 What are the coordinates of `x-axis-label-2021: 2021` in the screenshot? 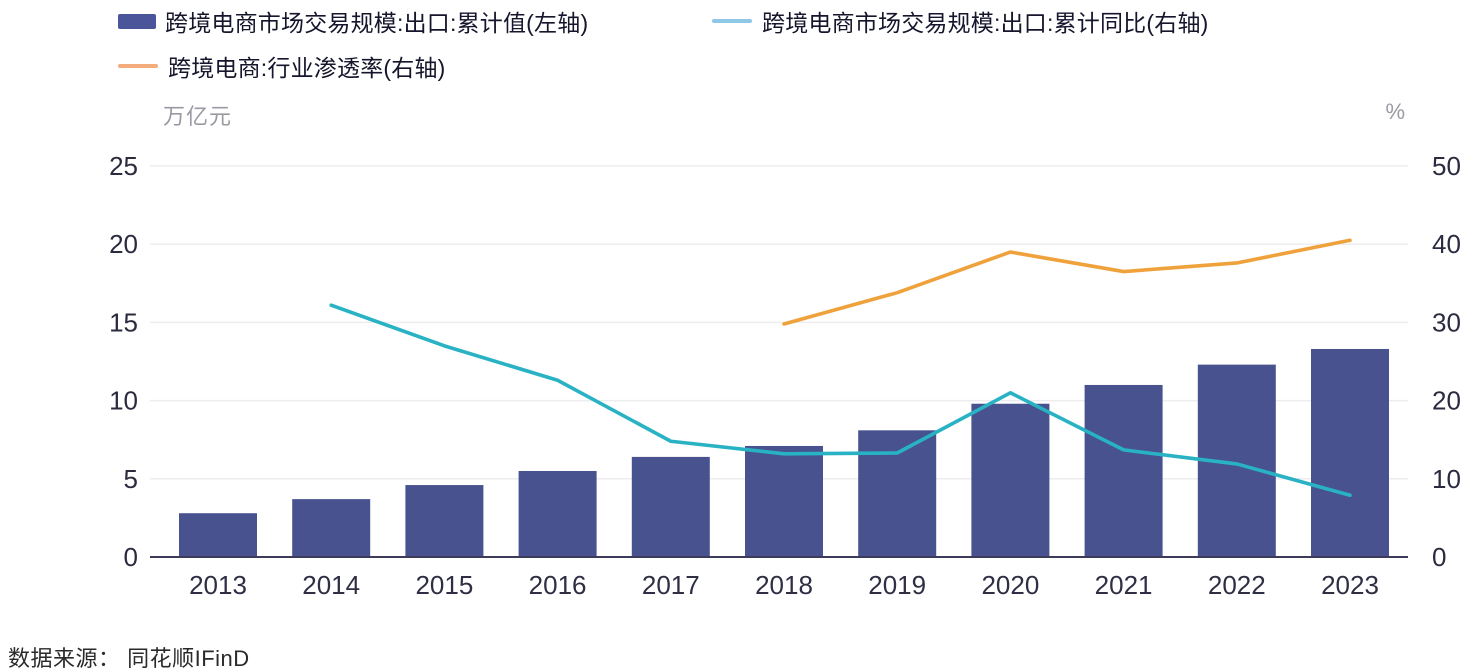 It's located at (1124, 585).